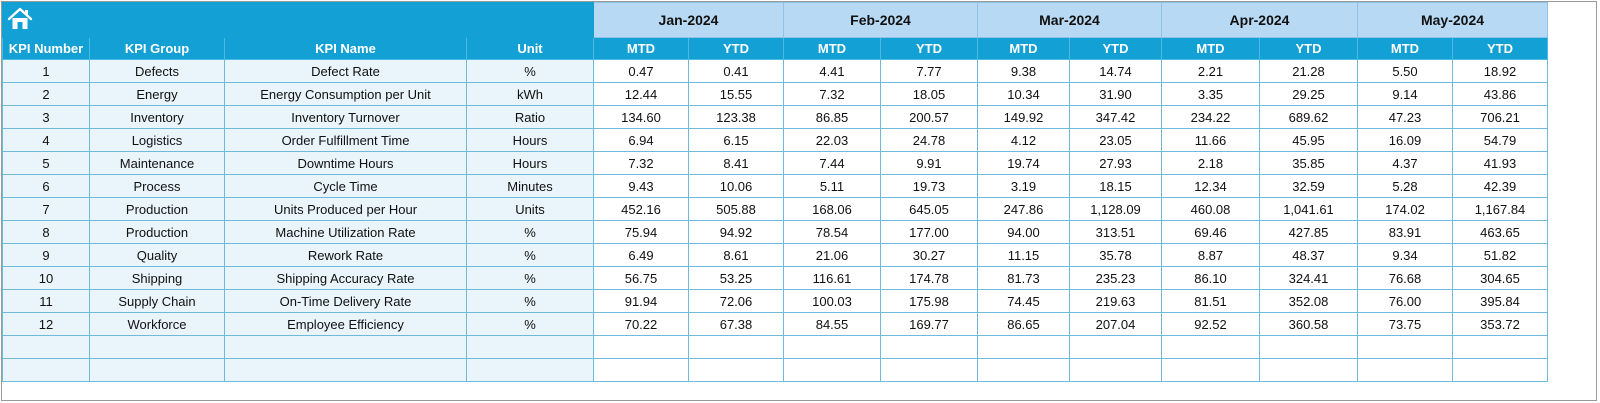 The height and width of the screenshot is (403, 1600). I want to click on ytd-value-cell: 24.78, so click(929, 140).